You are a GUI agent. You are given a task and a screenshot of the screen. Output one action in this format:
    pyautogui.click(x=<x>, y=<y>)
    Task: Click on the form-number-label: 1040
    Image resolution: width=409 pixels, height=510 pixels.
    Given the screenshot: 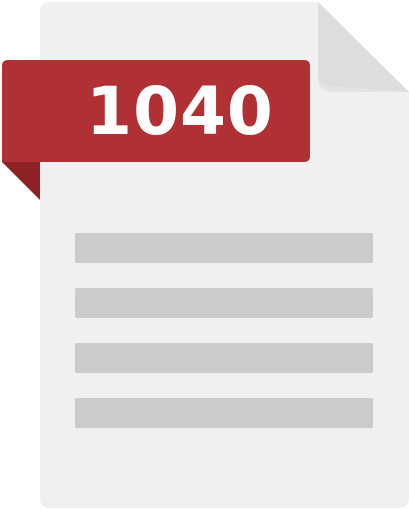 What is the action you would take?
    pyautogui.click(x=180, y=111)
    